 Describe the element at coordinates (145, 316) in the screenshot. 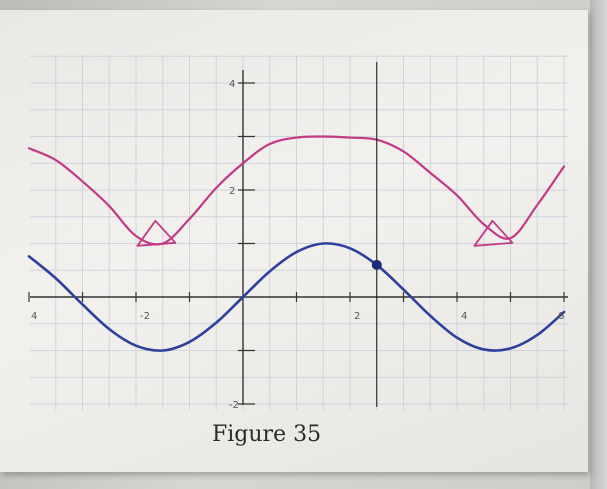

I see `x-tick-label: -2` at that location.